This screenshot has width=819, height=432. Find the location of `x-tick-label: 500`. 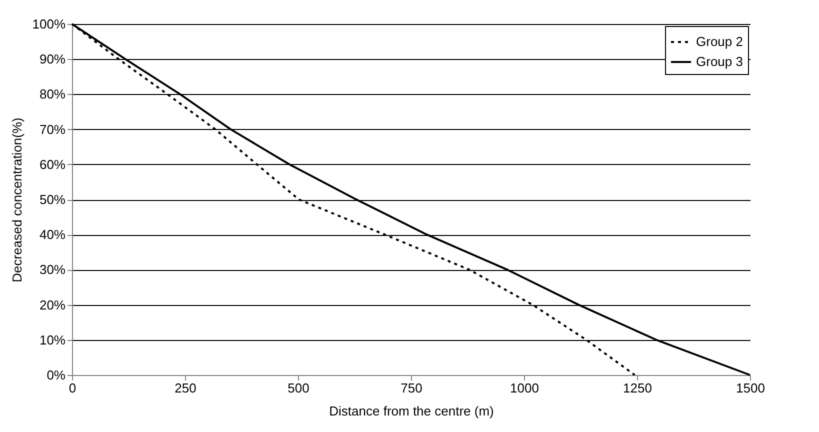

x-tick-label: 500 is located at coordinates (299, 388).